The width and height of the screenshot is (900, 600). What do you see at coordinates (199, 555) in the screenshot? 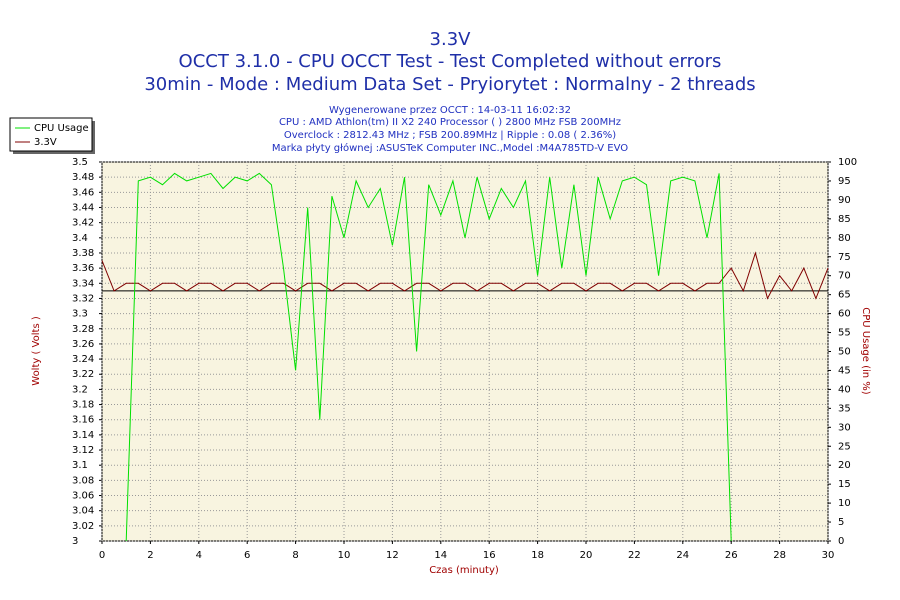
I see `x-tick-label: 4` at bounding box center [199, 555].